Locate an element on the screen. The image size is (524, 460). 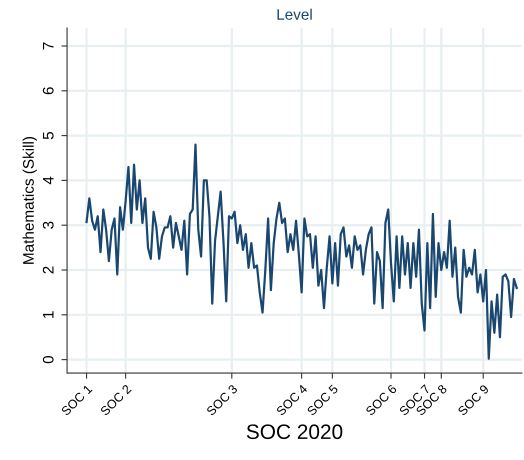
y-tick-label: 1 is located at coordinates (48, 314).